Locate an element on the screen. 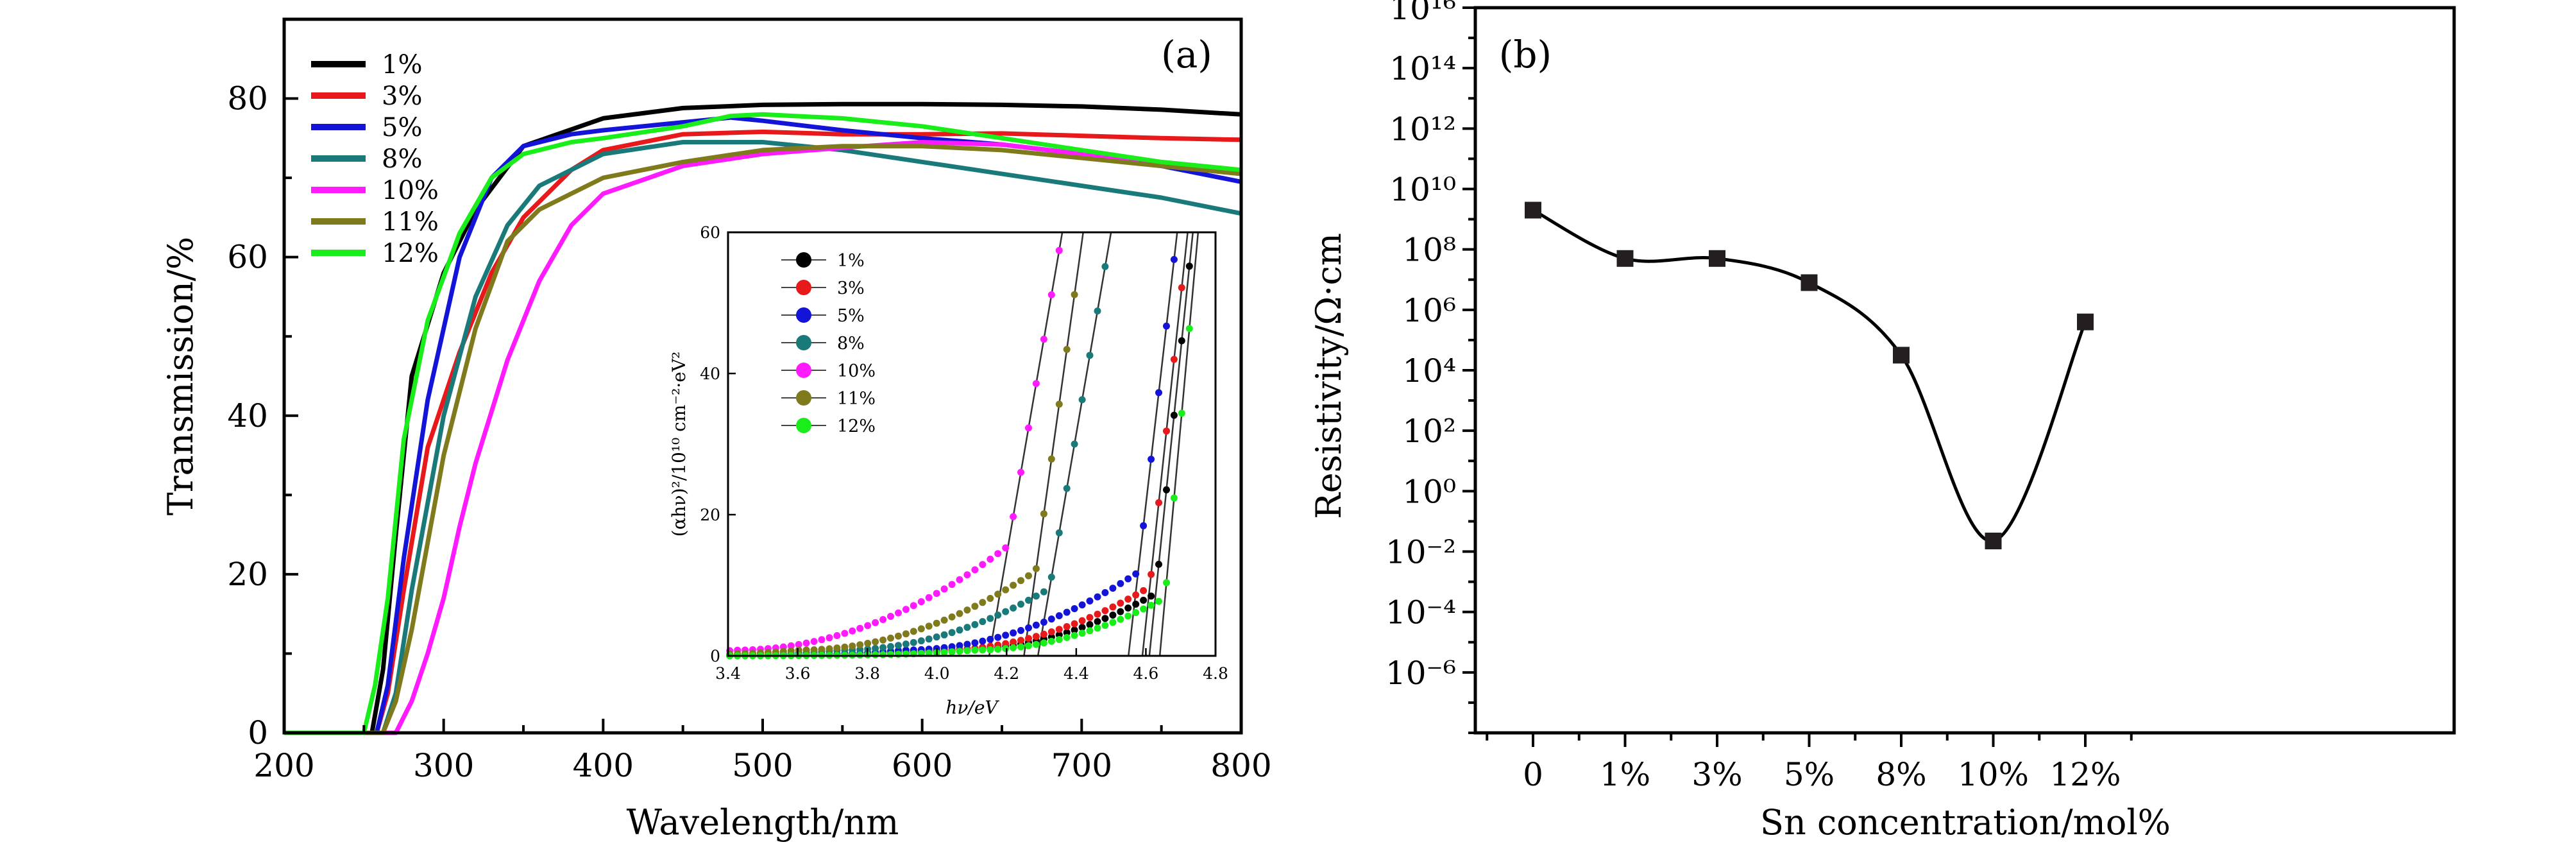 The image size is (2576, 849). inset-legend-label: 11% is located at coordinates (856, 399).